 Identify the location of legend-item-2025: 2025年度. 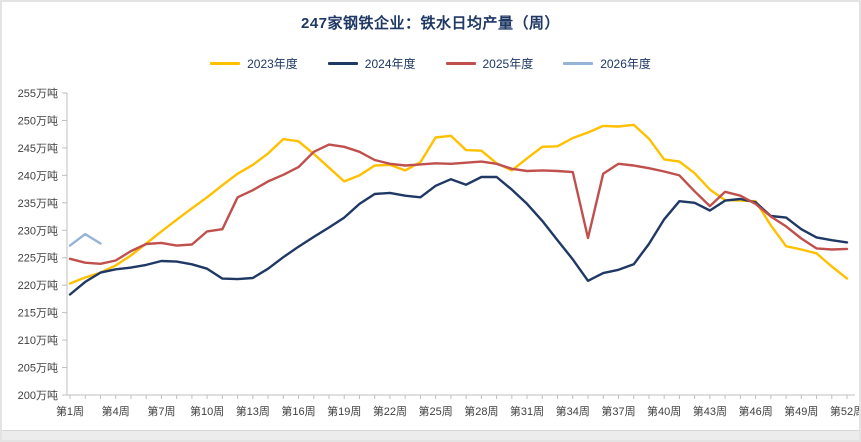
(489, 63).